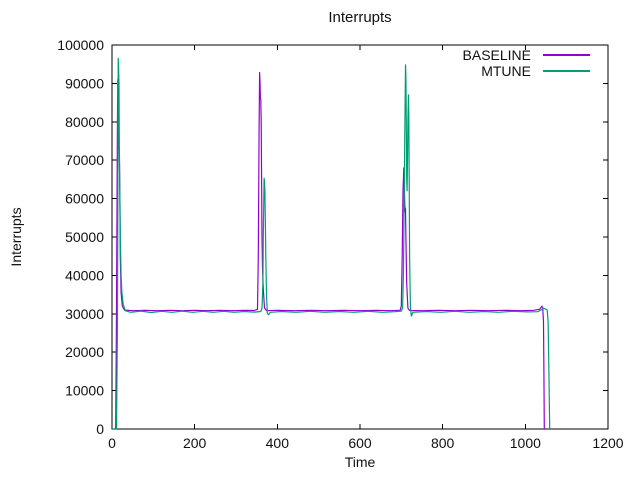 This screenshot has width=640, height=480. Describe the element at coordinates (566, 55) in the screenshot. I see `legend-line-sample-baseline` at that location.